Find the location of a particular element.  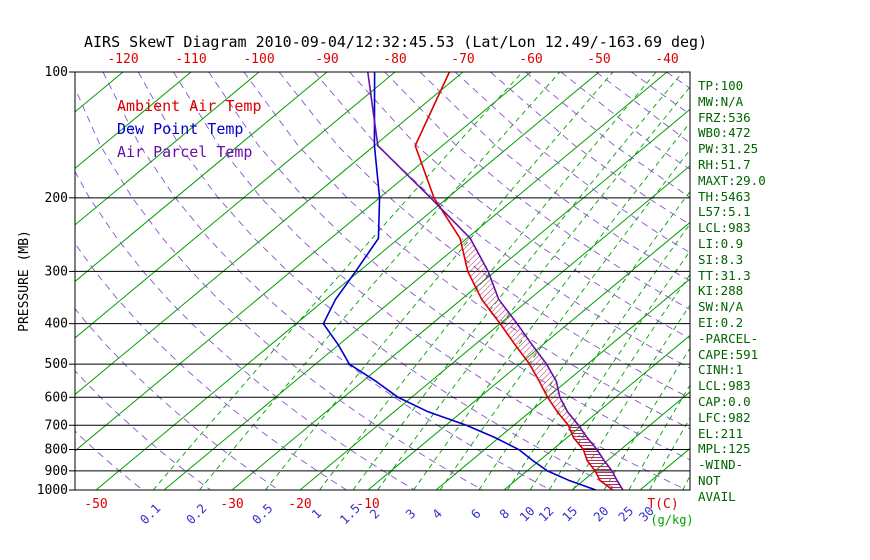

legend-item-parcel: Air Parcel Temp is located at coordinates (185, 152).